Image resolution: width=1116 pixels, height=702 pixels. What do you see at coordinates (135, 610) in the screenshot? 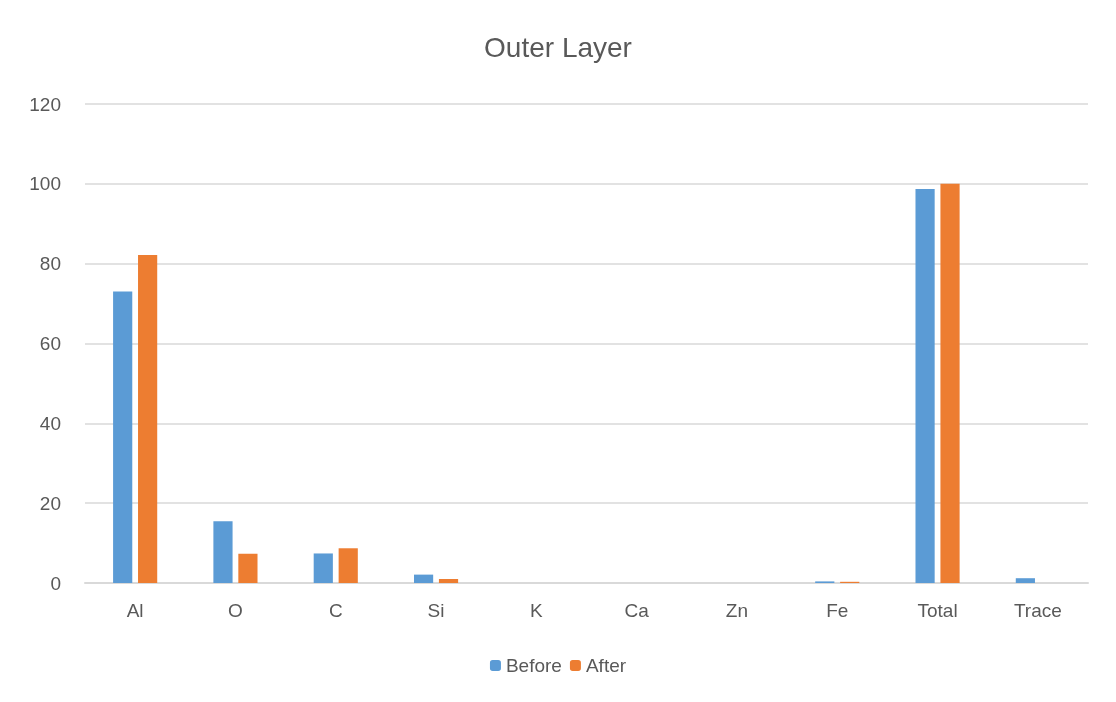
I see `x-tick-label: Al` at bounding box center [135, 610].